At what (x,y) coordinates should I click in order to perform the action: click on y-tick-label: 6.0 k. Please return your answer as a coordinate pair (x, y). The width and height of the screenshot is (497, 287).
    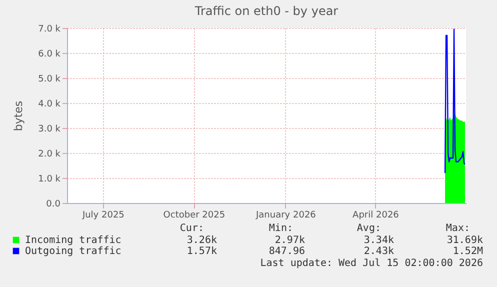
    Looking at the image, I should click on (50, 55).